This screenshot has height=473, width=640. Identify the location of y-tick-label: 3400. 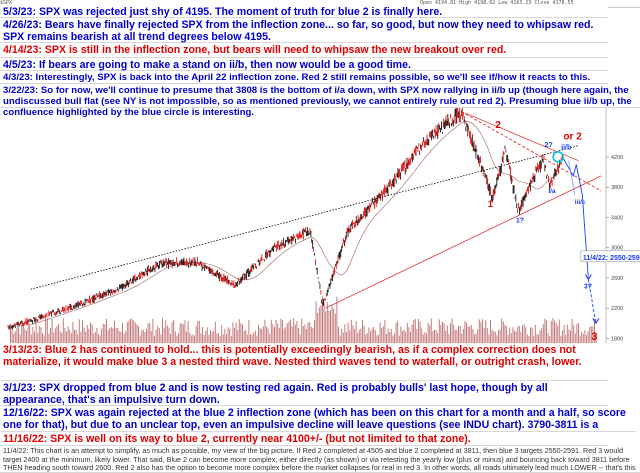
(617, 218).